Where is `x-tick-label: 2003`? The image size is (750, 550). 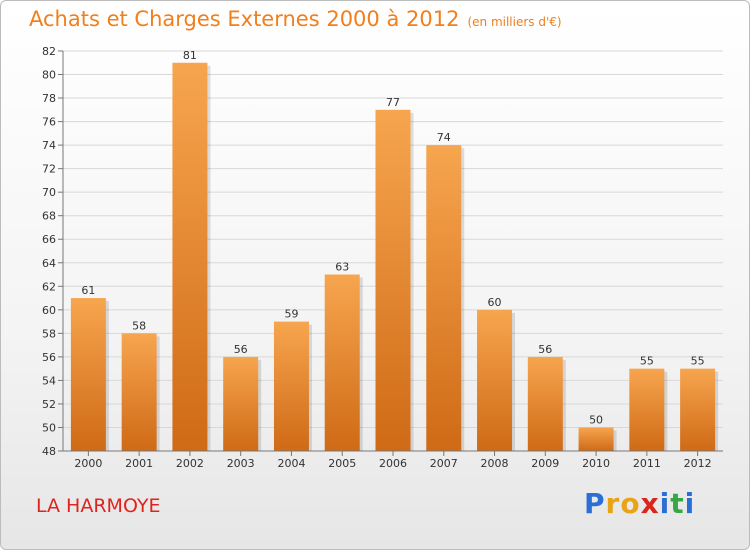
x-tick-label: 2003 is located at coordinates (241, 463).